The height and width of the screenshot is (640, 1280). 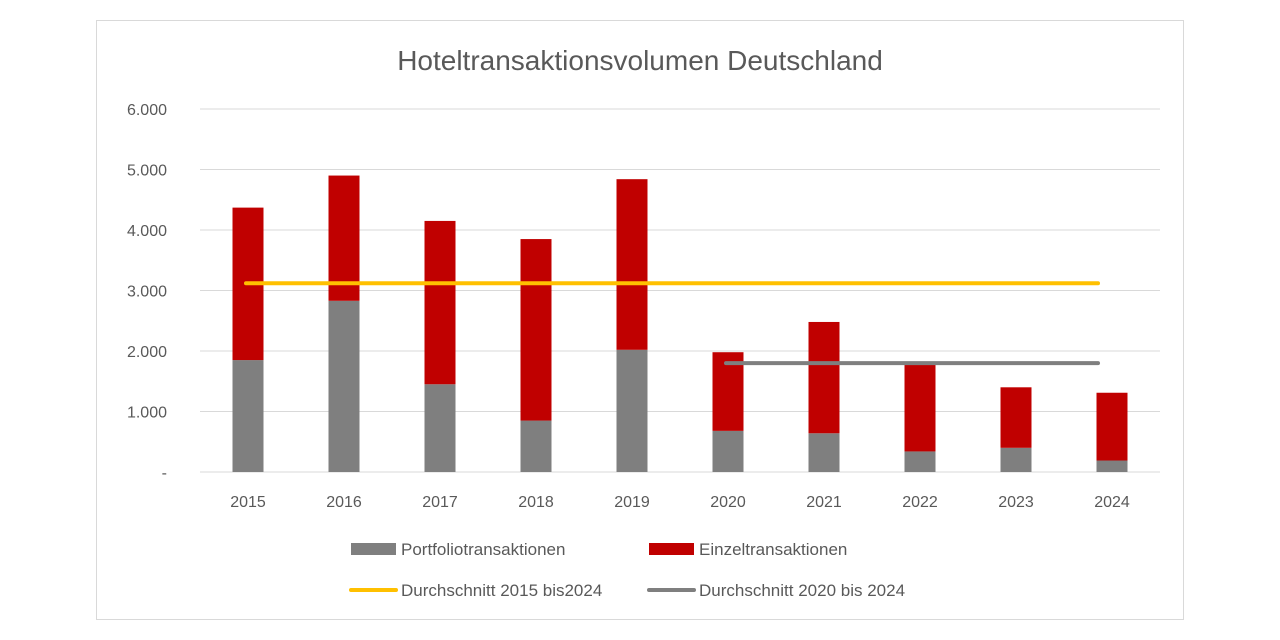 What do you see at coordinates (802, 590) in the screenshot?
I see `legend-label-avg-2020-2024: Durchschnitt 2020 bis 2024` at bounding box center [802, 590].